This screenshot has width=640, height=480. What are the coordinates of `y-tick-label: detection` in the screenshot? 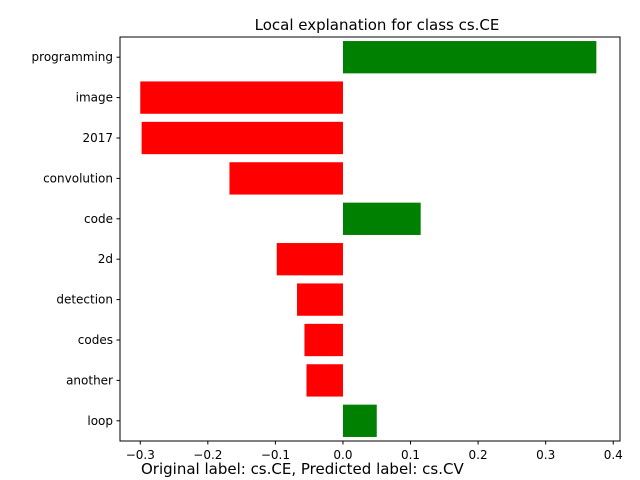 It's located at (84, 300).